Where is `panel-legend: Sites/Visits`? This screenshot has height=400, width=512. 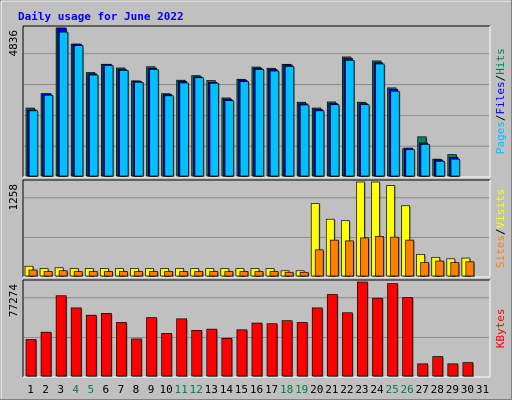
panel-legend: Sites/Visits is located at coordinates (500, 229).